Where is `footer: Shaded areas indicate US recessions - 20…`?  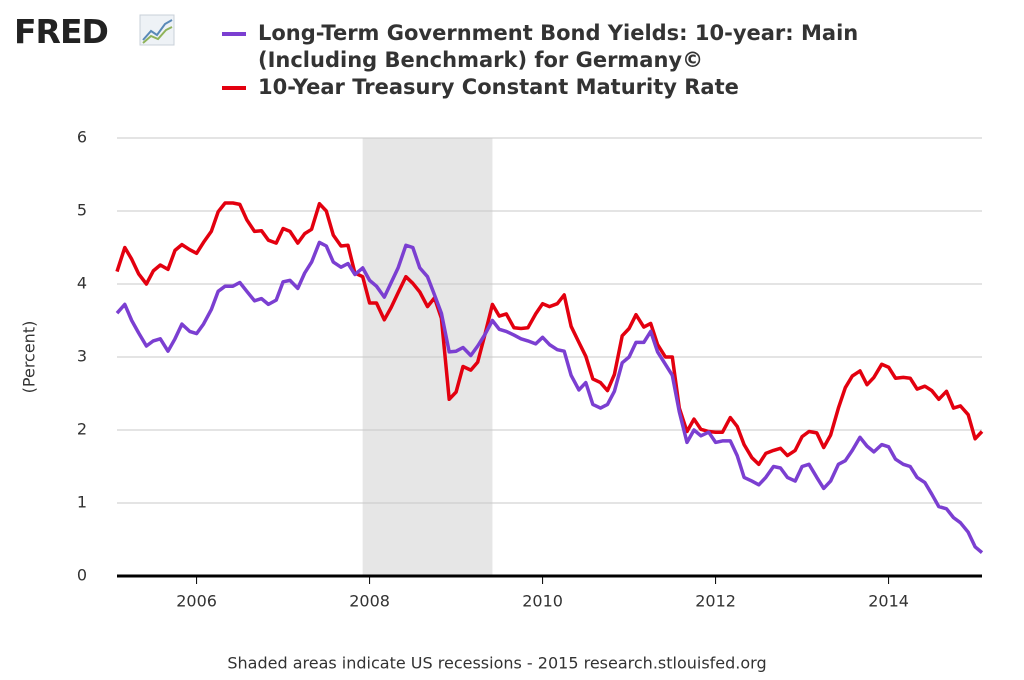
footer: Shaded areas indicate US recessions - 20… is located at coordinates (496, 663).